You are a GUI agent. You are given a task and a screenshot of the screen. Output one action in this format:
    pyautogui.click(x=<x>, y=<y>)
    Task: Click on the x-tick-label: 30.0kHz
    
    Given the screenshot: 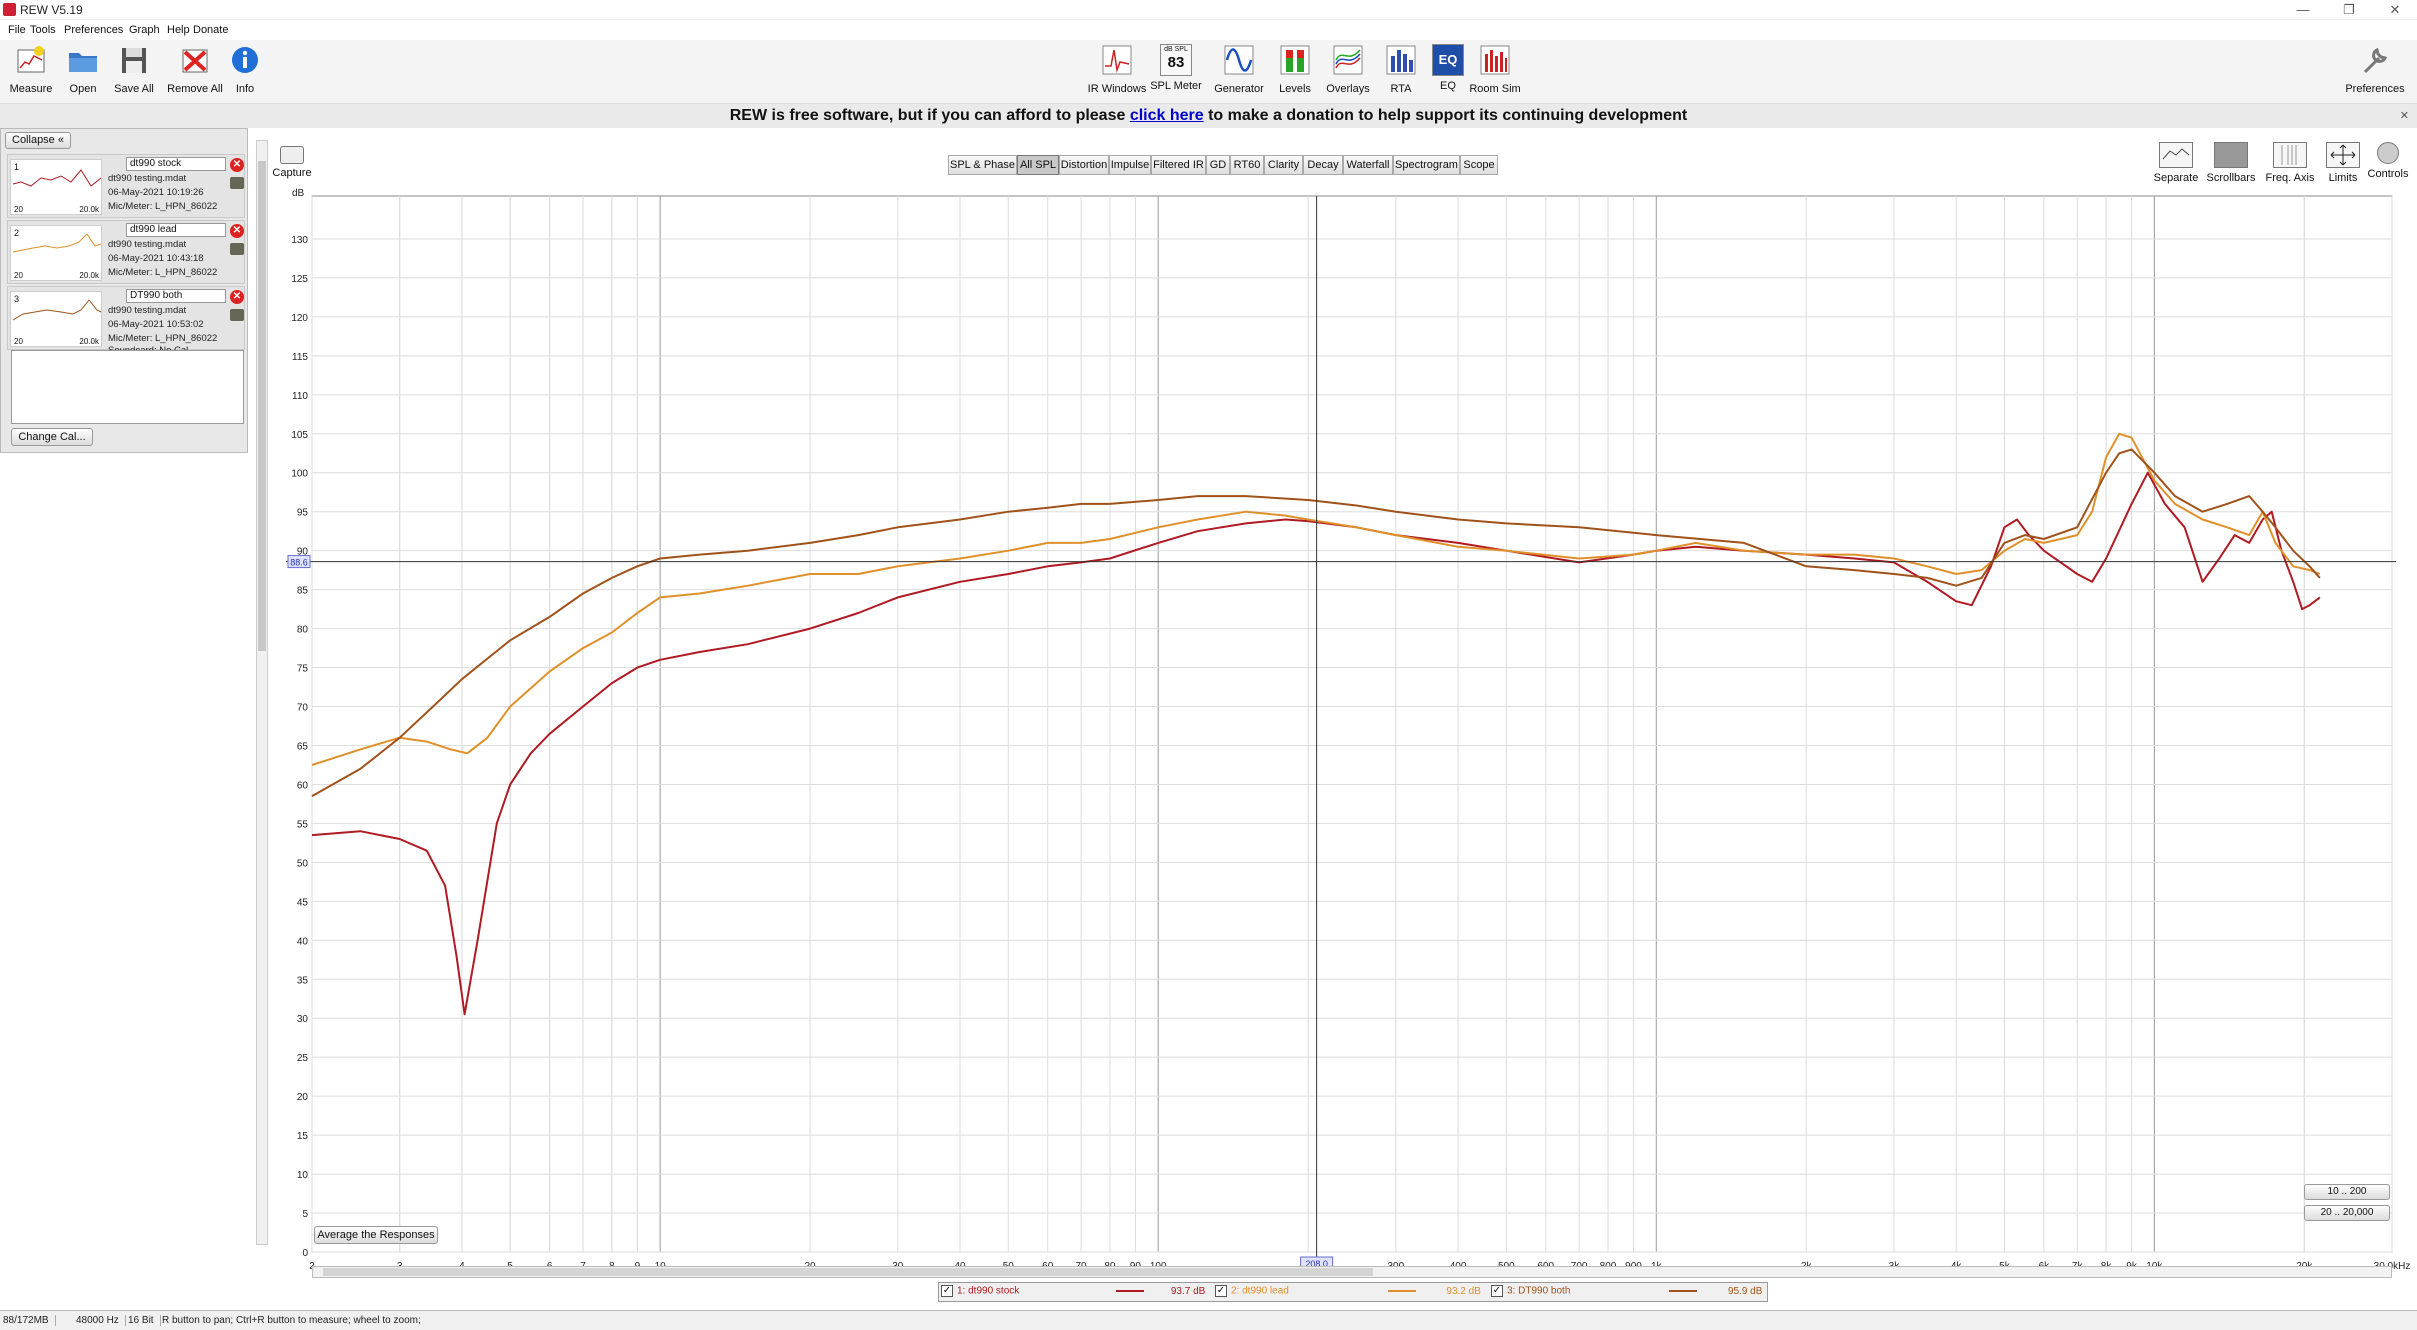 What is the action you would take?
    pyautogui.click(x=2392, y=1266)
    